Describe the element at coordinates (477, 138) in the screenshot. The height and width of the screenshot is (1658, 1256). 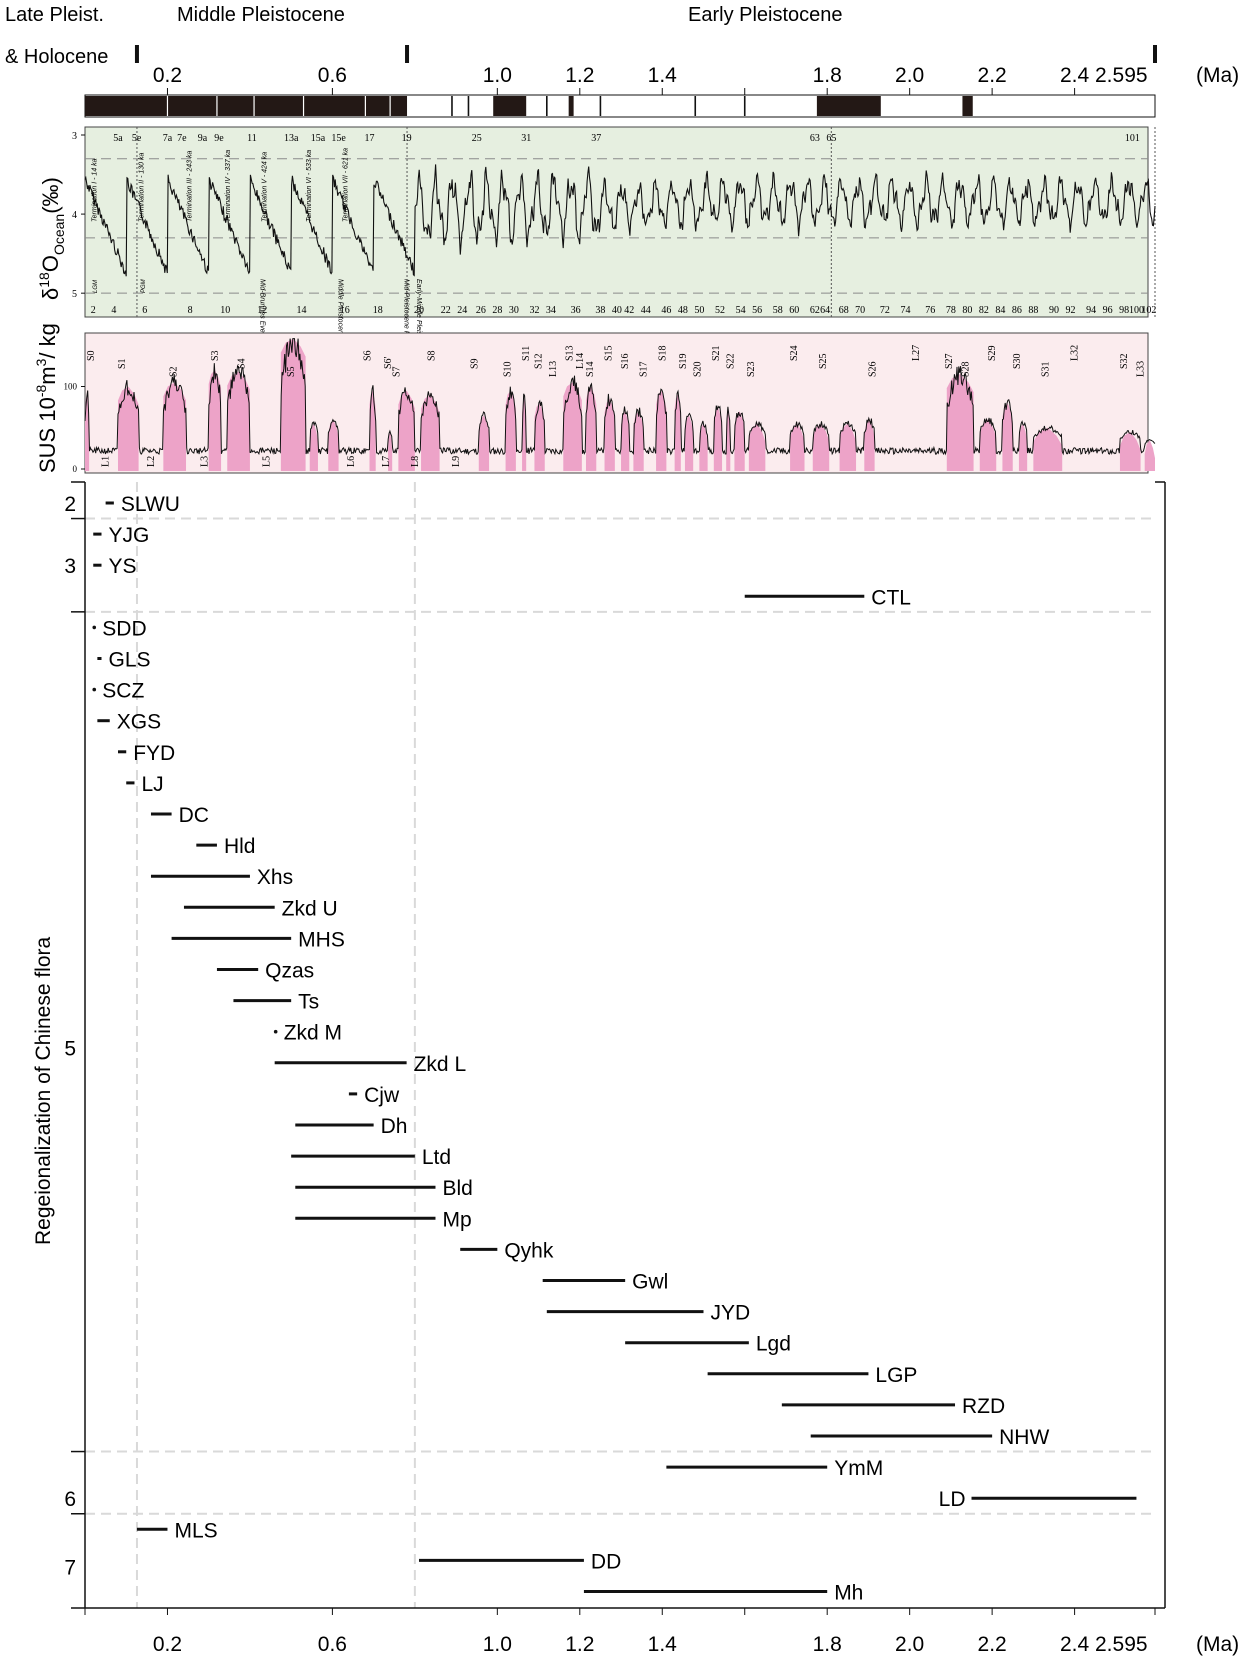
I see `d18o-peak-label: 25` at that location.